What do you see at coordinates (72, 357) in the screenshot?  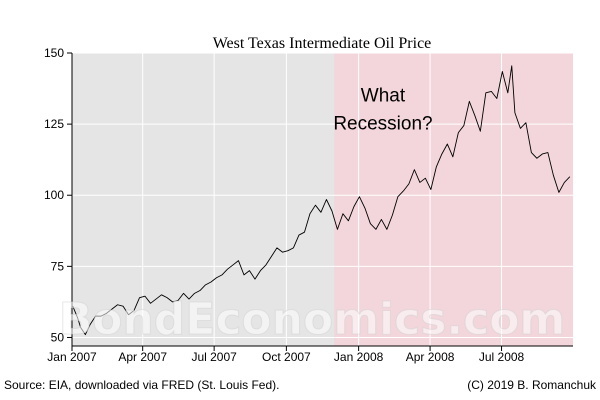 I see `x-tick-label: Jan 2007` at bounding box center [72, 357].